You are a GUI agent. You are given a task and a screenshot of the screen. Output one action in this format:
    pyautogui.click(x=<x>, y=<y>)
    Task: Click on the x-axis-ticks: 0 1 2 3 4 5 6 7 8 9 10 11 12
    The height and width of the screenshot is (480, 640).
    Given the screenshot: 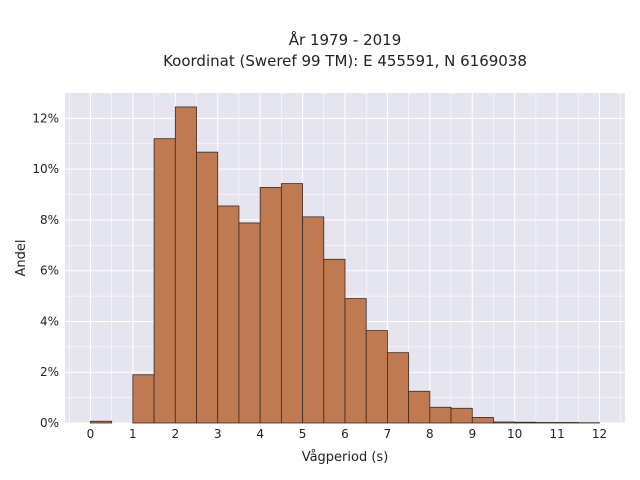 What is the action you would take?
    pyautogui.click(x=347, y=434)
    